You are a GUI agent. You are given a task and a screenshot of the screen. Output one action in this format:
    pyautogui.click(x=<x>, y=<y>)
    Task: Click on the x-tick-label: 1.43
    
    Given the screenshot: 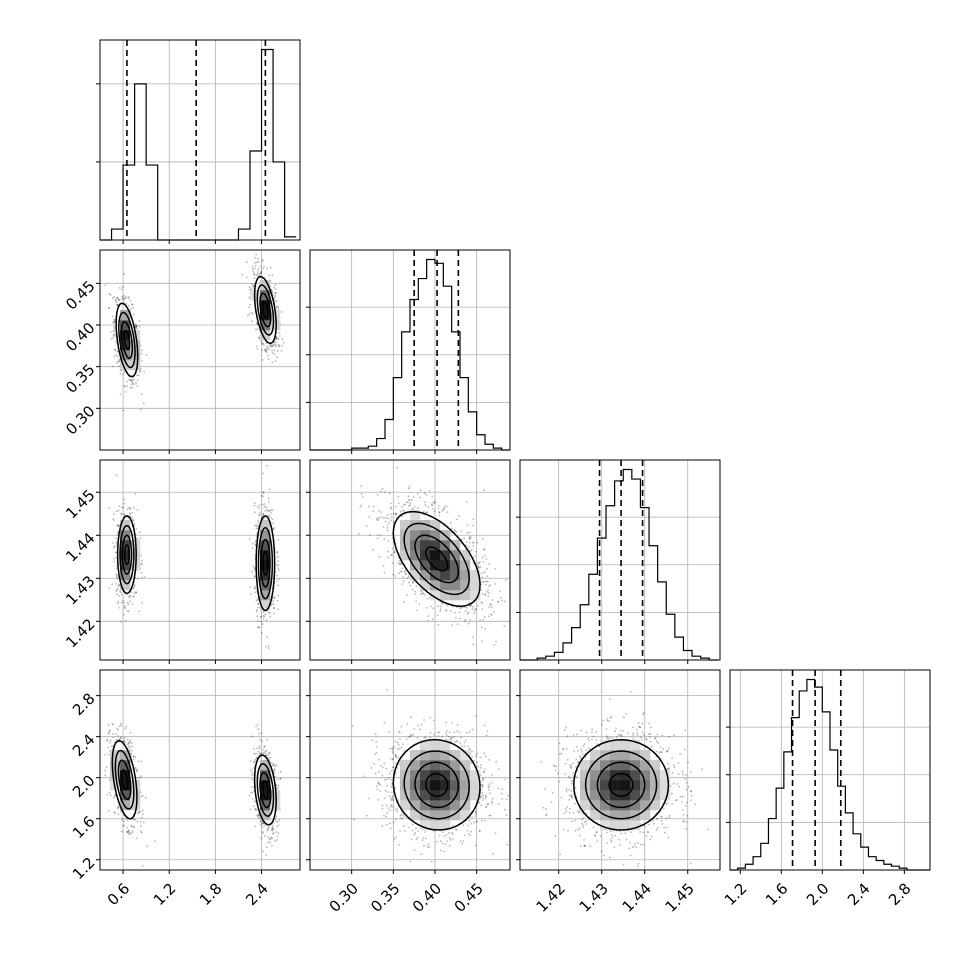 What is the action you would take?
    pyautogui.click(x=594, y=898)
    